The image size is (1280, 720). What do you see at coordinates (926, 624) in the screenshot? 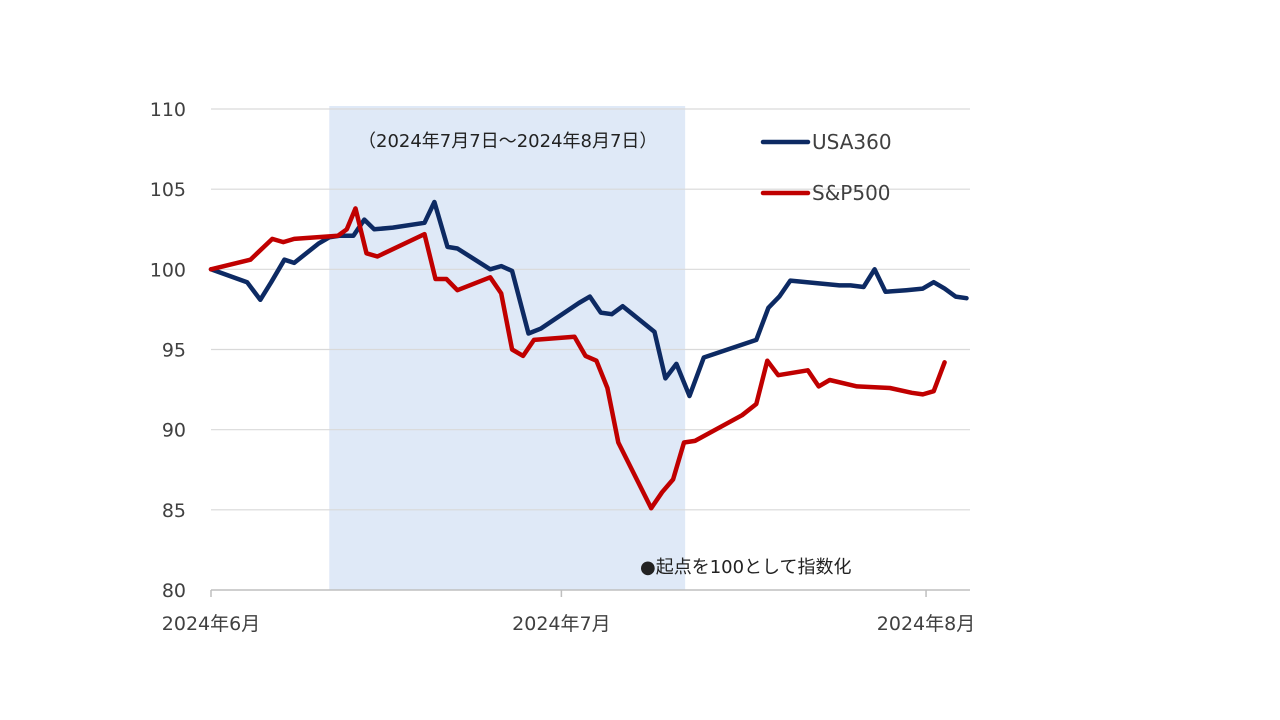
I see `x-tick-label: 2024年8月` at bounding box center [926, 624].